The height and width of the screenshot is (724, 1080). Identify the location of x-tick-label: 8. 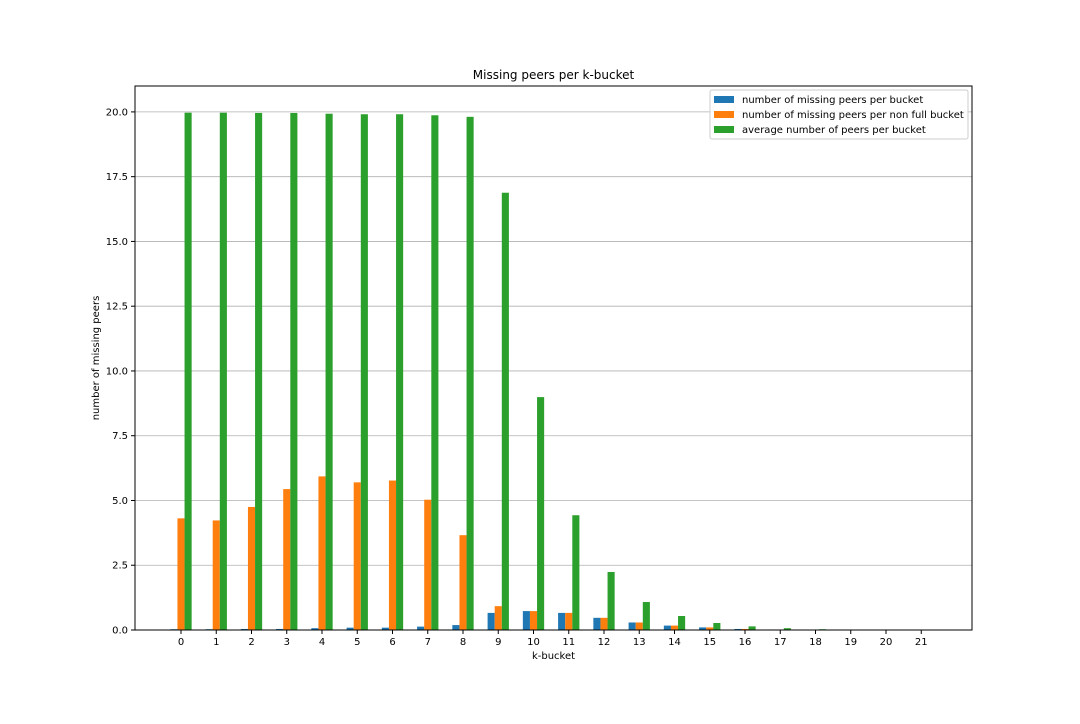
(463, 642).